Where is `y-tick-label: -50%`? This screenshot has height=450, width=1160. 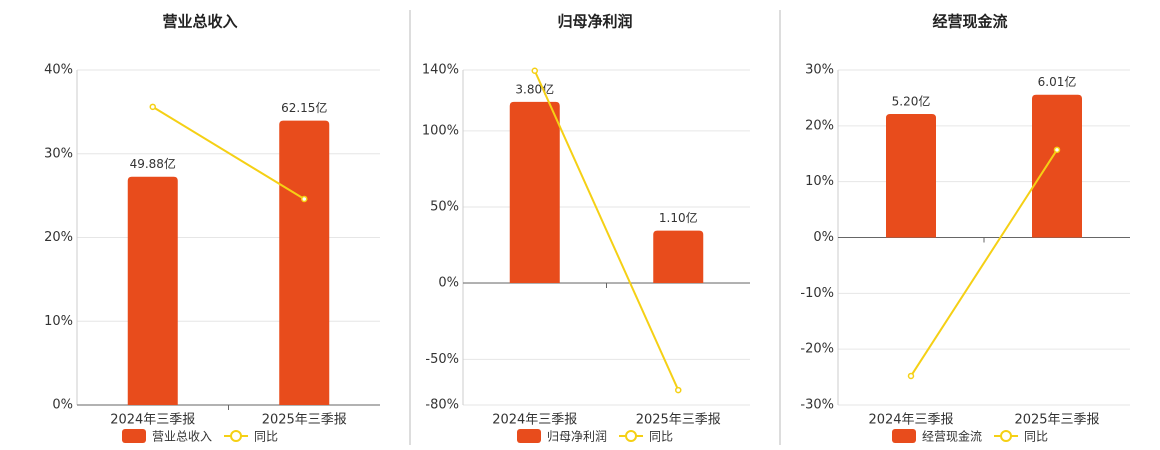
y-tick-label: -50% is located at coordinates (442, 359).